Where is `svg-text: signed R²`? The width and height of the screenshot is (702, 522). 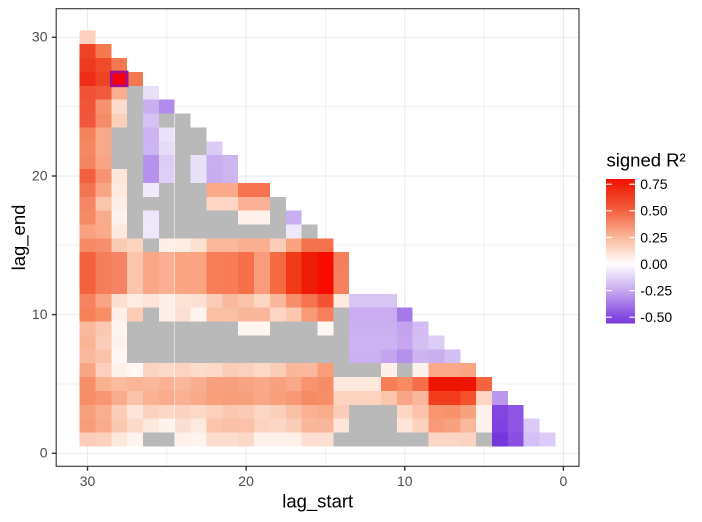 svg-text: signed R² is located at coordinates (646, 160).